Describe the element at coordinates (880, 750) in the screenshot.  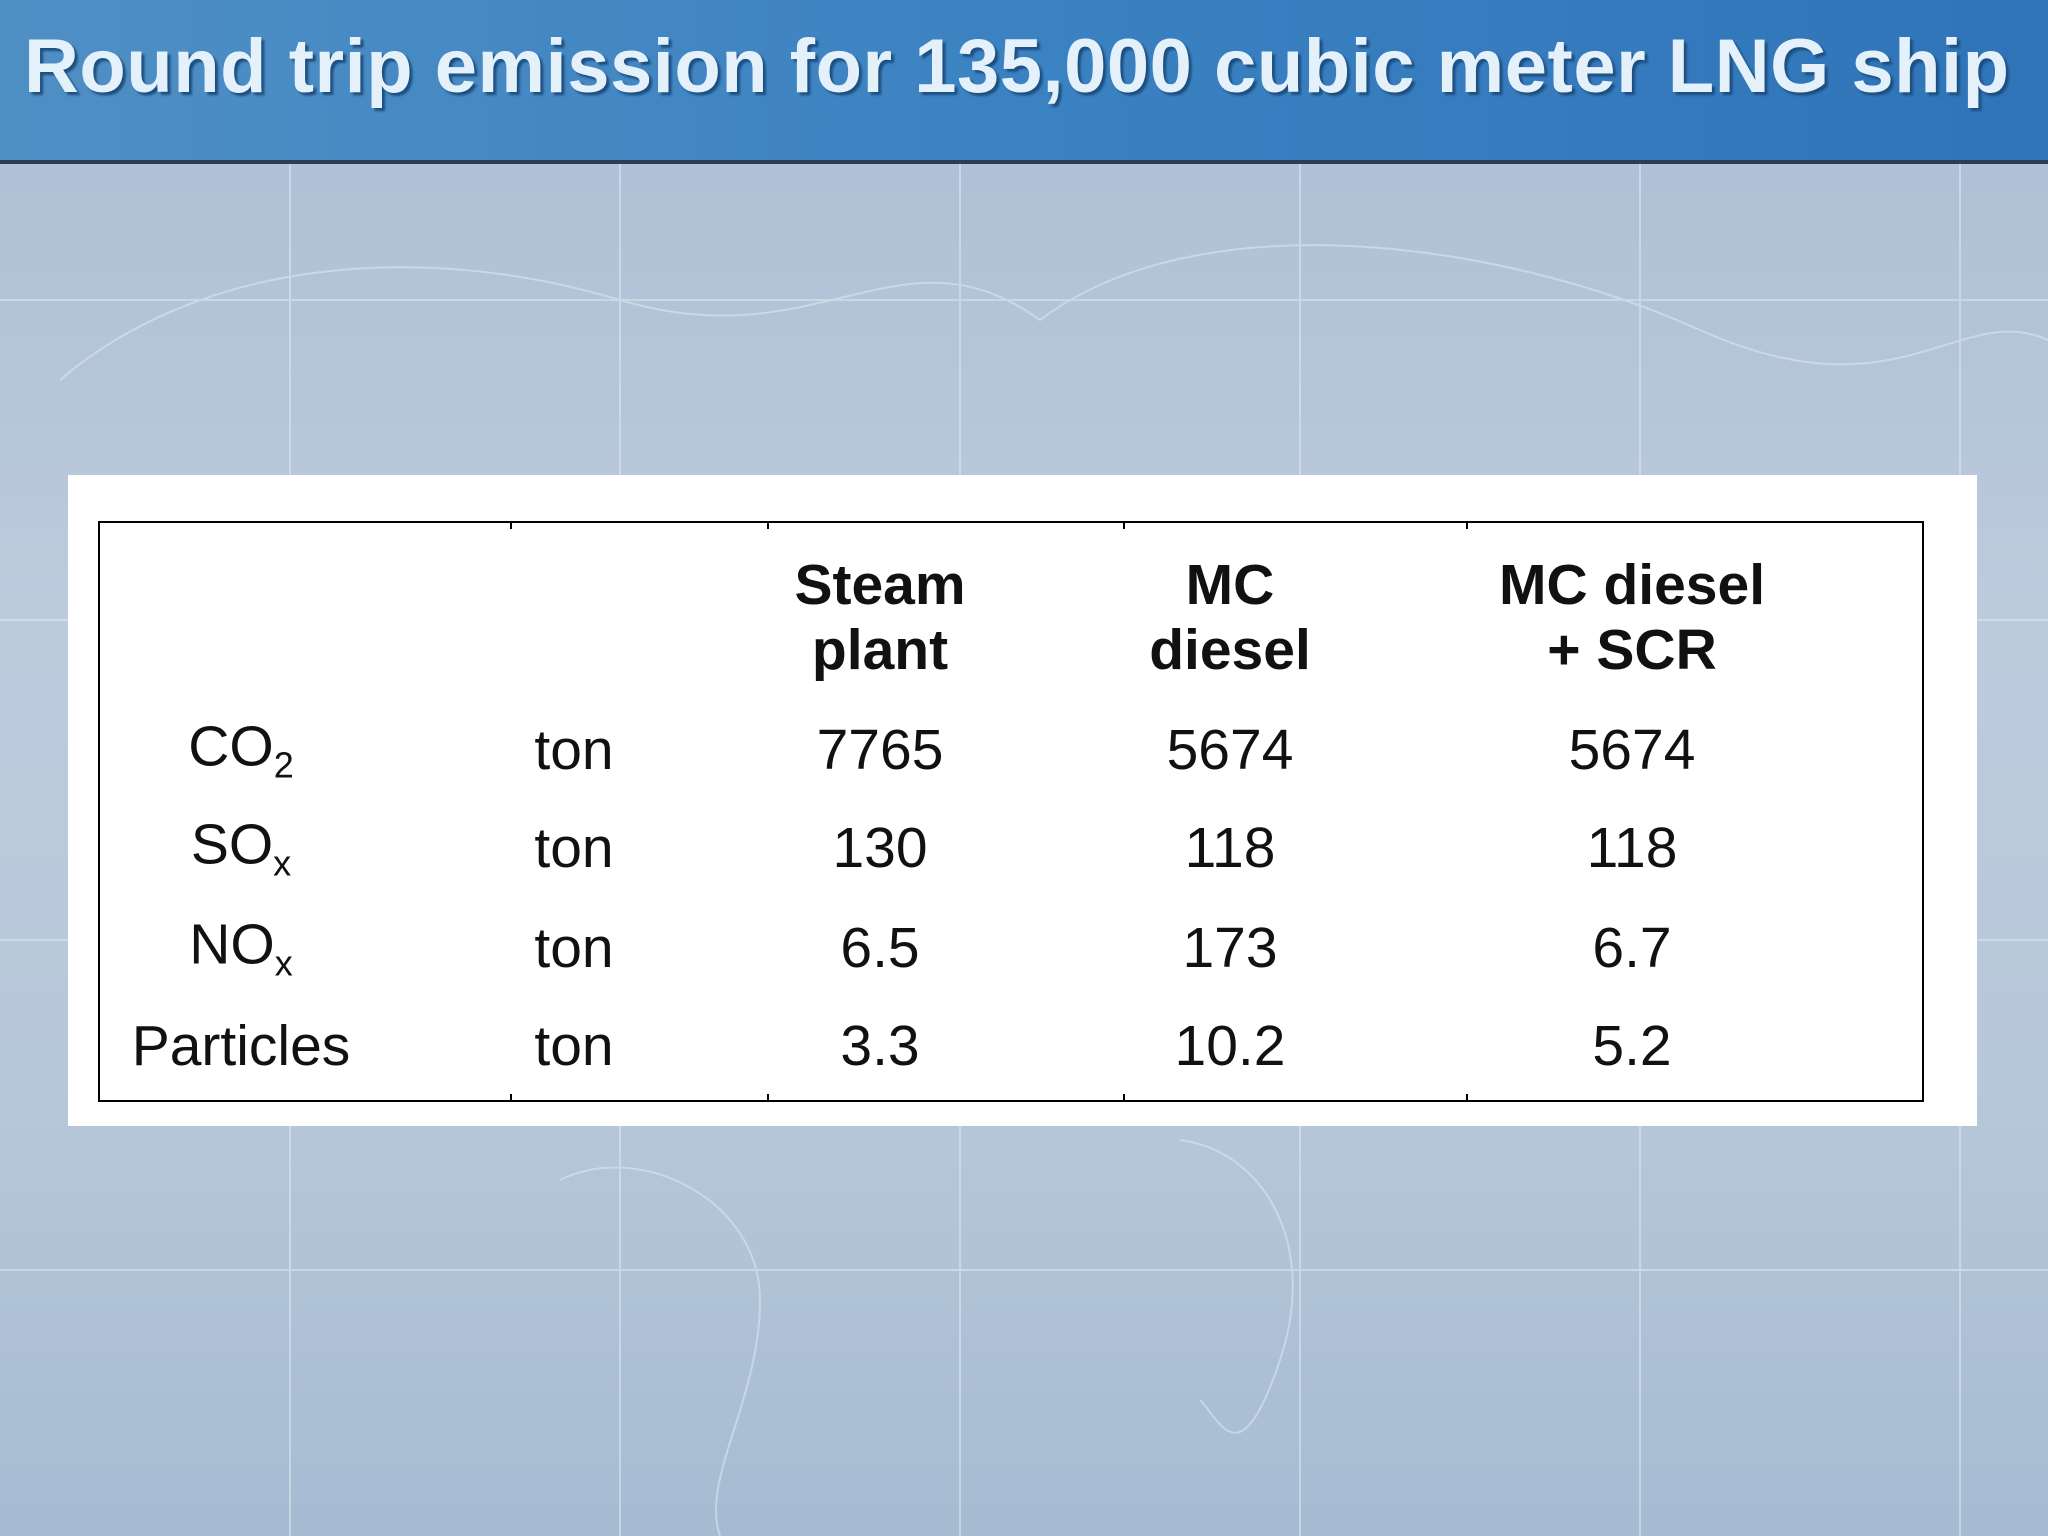
I see `table-cell: 7765` at that location.